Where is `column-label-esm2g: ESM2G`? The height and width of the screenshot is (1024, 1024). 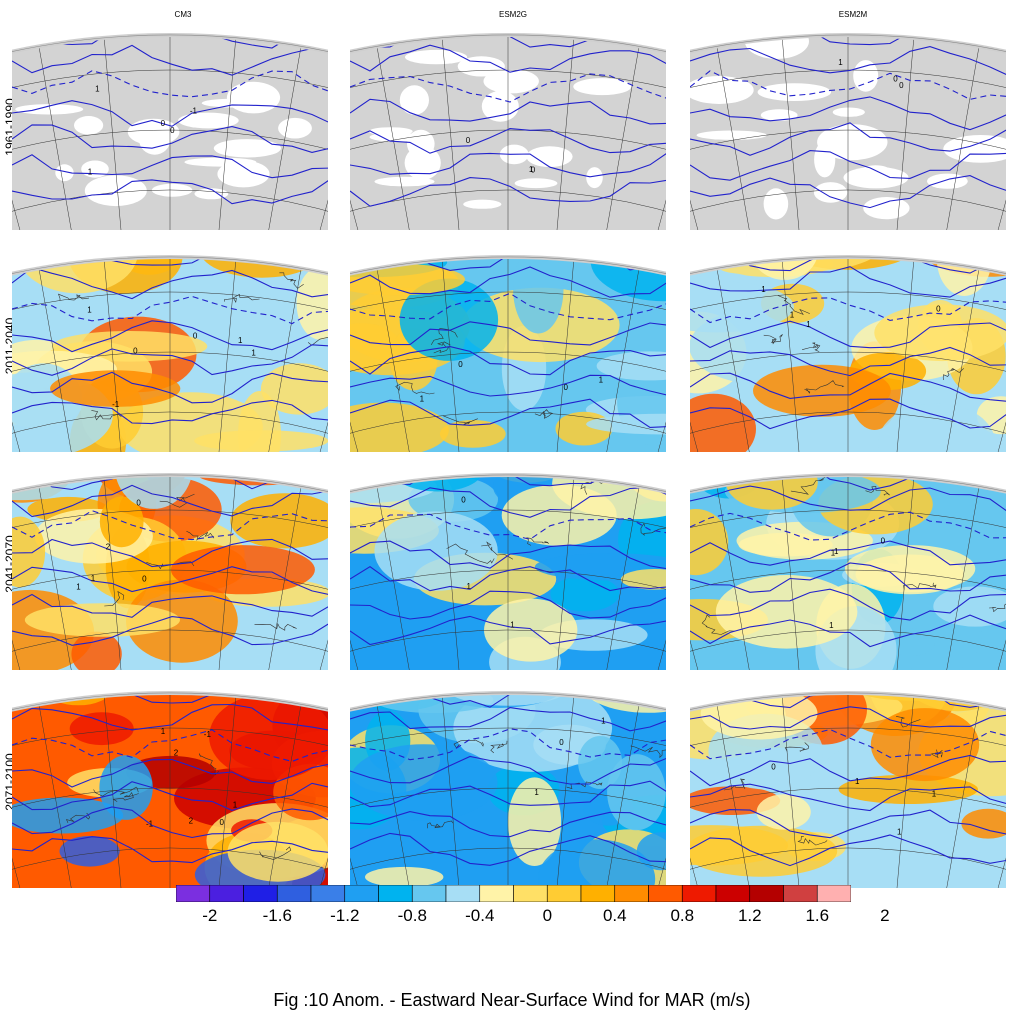 column-label-esm2g: ESM2G is located at coordinates (512, 14).